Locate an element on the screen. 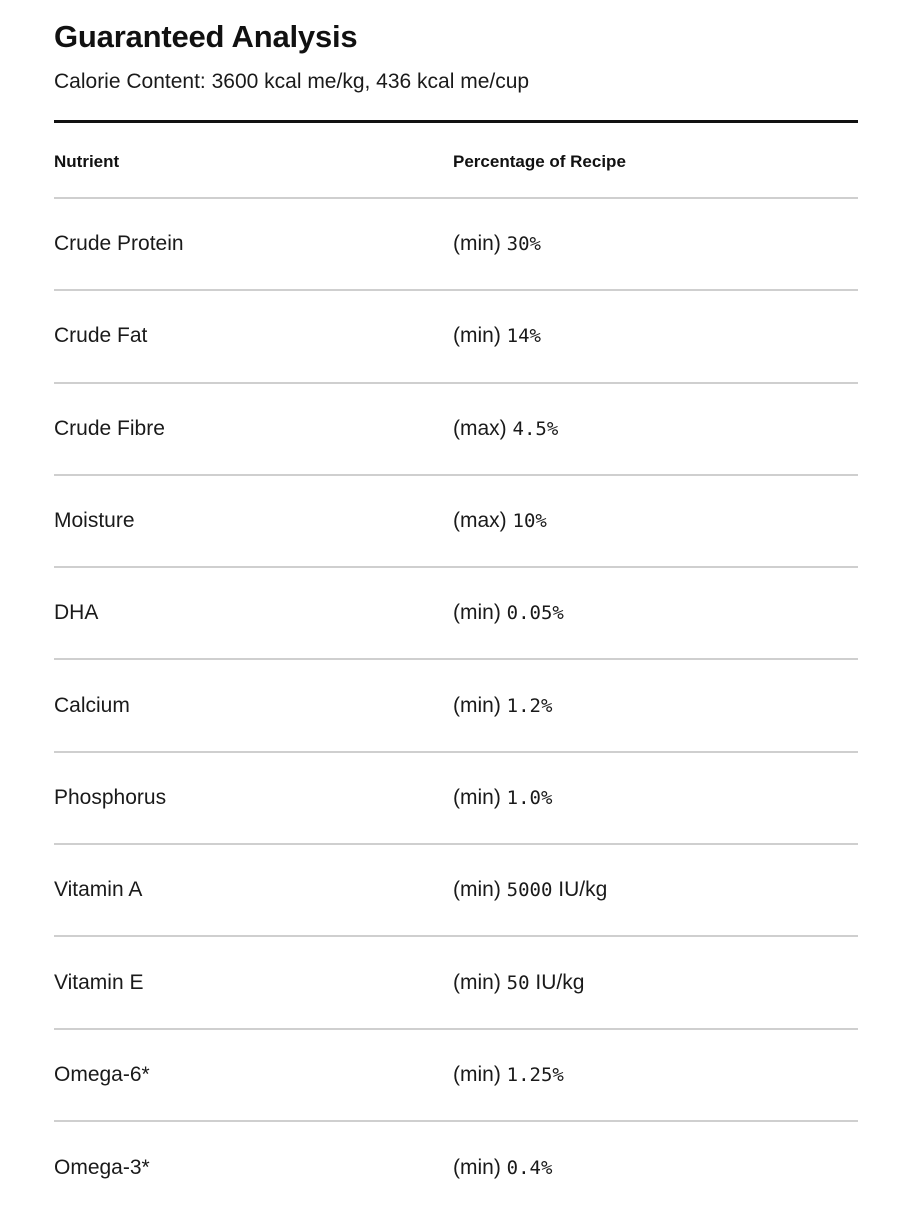 The image size is (900, 1215). table-row: Phosphorus (min) 1.0% is located at coordinates (456, 799).